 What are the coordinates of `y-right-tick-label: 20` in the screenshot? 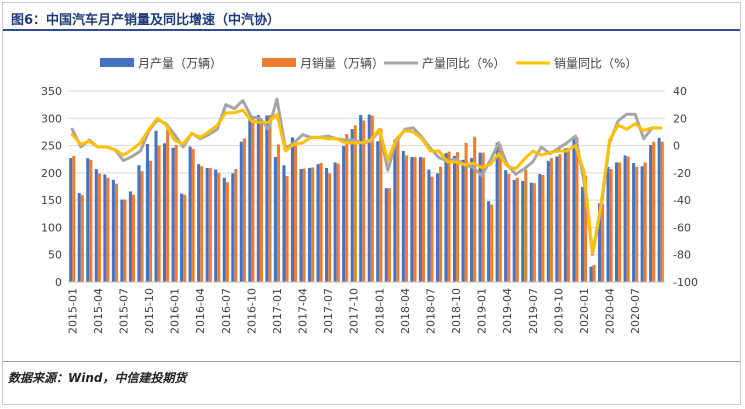 It's located at (680, 118).